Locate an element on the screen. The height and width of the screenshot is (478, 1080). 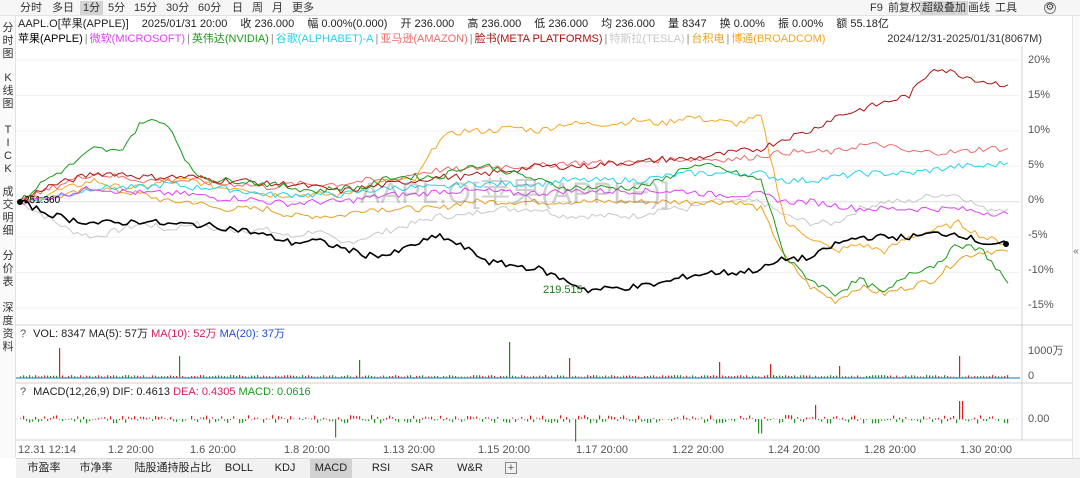
tab-hk-connect-holding: 陆股通持股占比 is located at coordinates (173, 468).